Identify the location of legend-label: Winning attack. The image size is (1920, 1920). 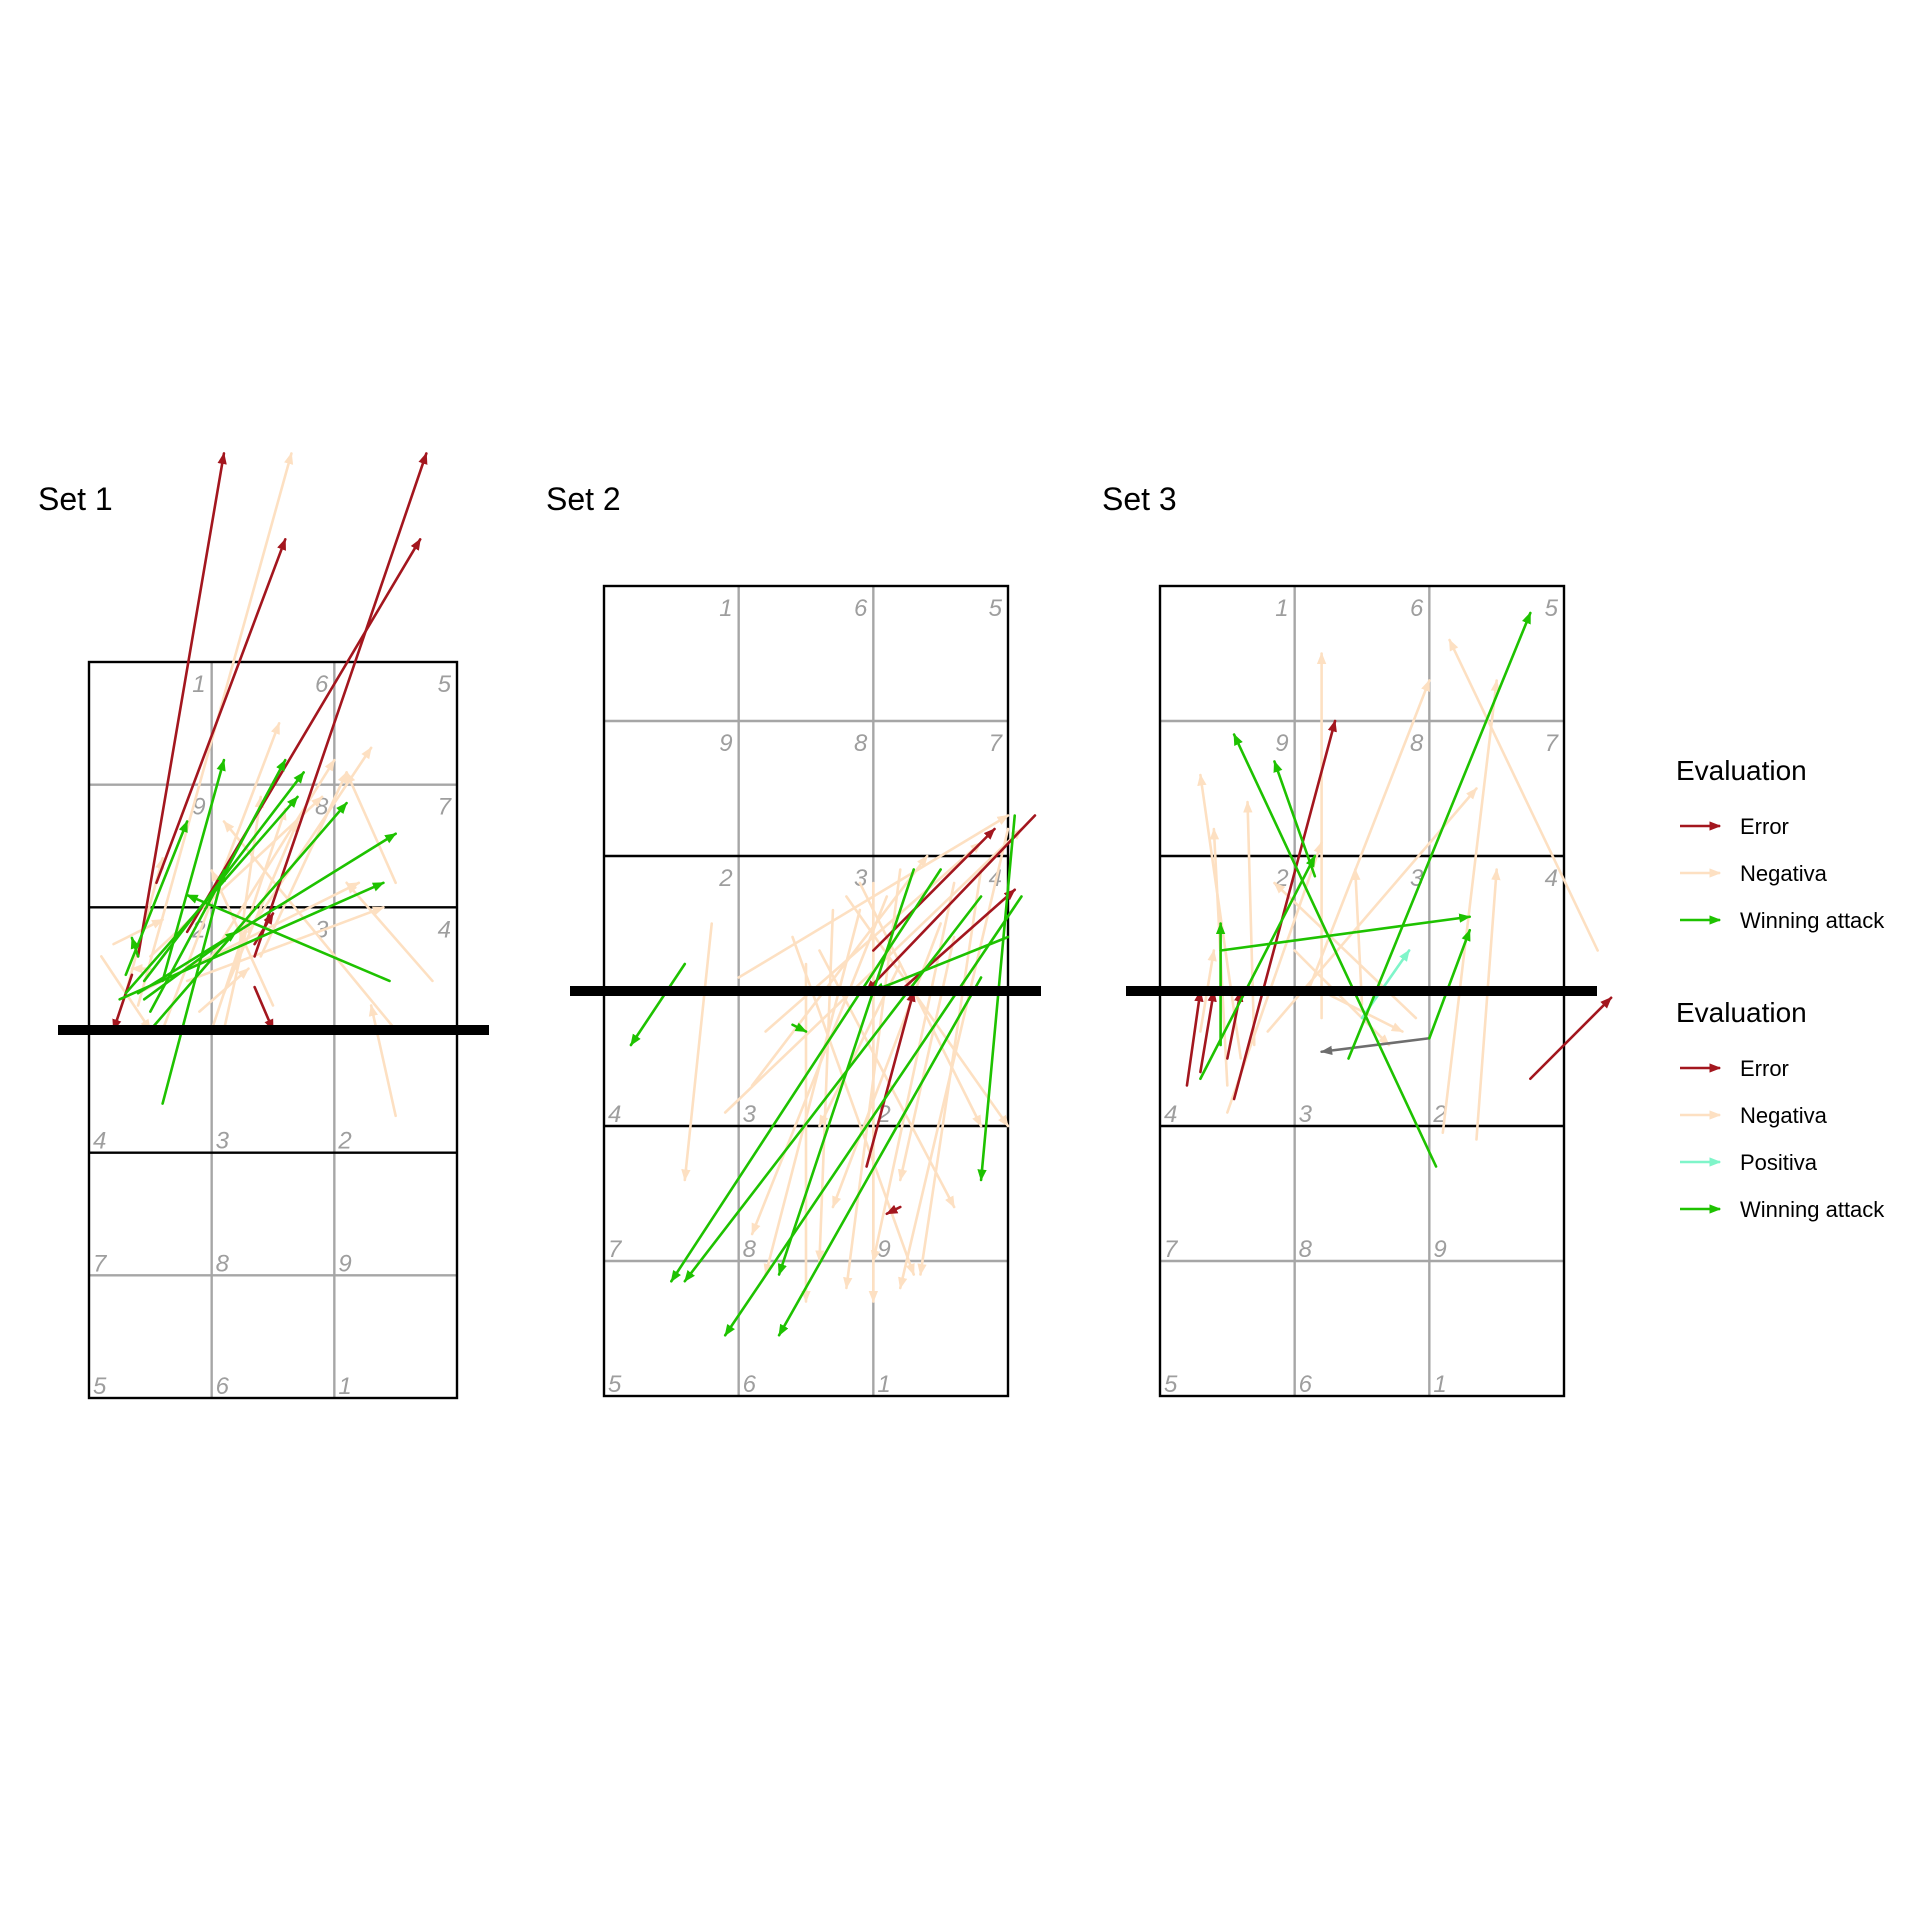
(1812, 920).